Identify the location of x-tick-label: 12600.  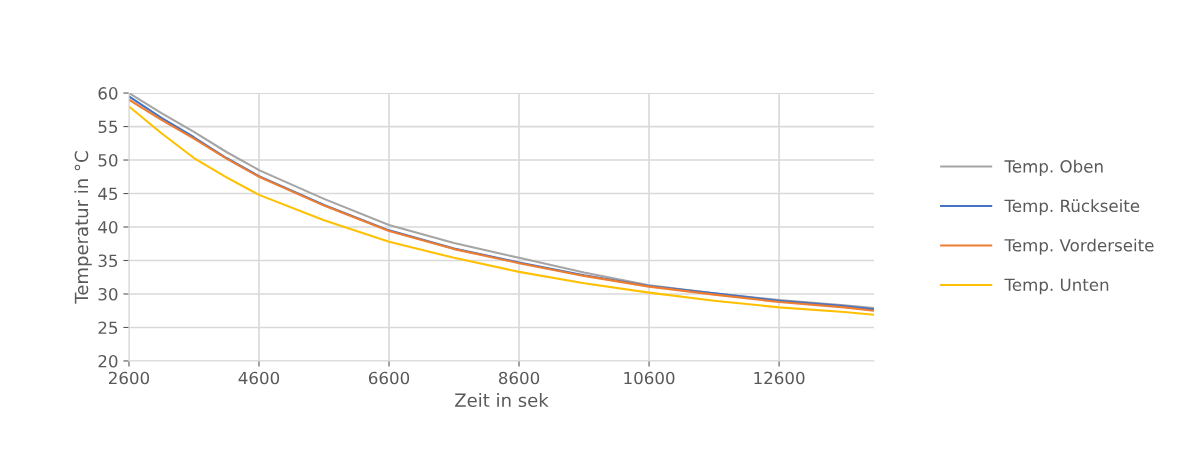
(779, 378).